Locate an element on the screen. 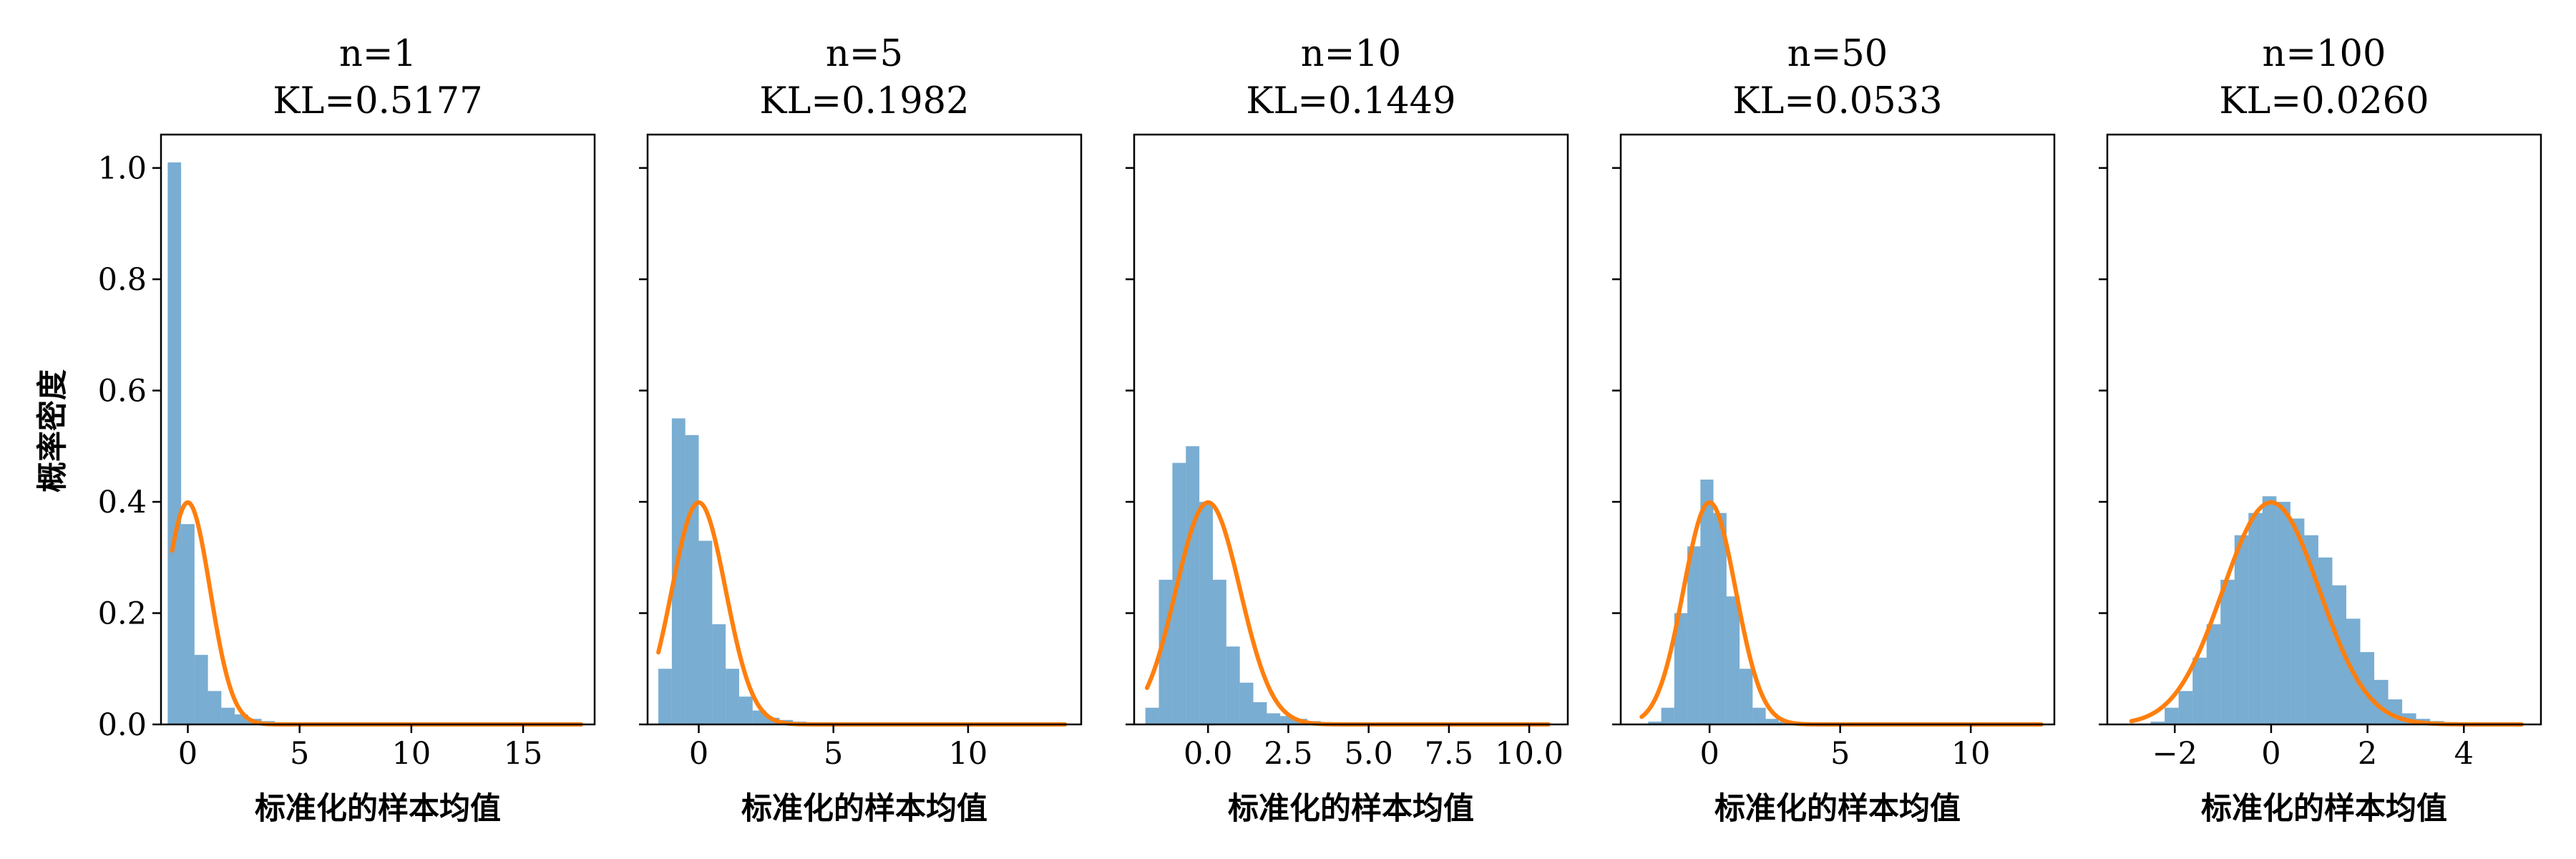 The width and height of the screenshot is (2576, 859). subplot-title-n: n=50 is located at coordinates (1837, 54).